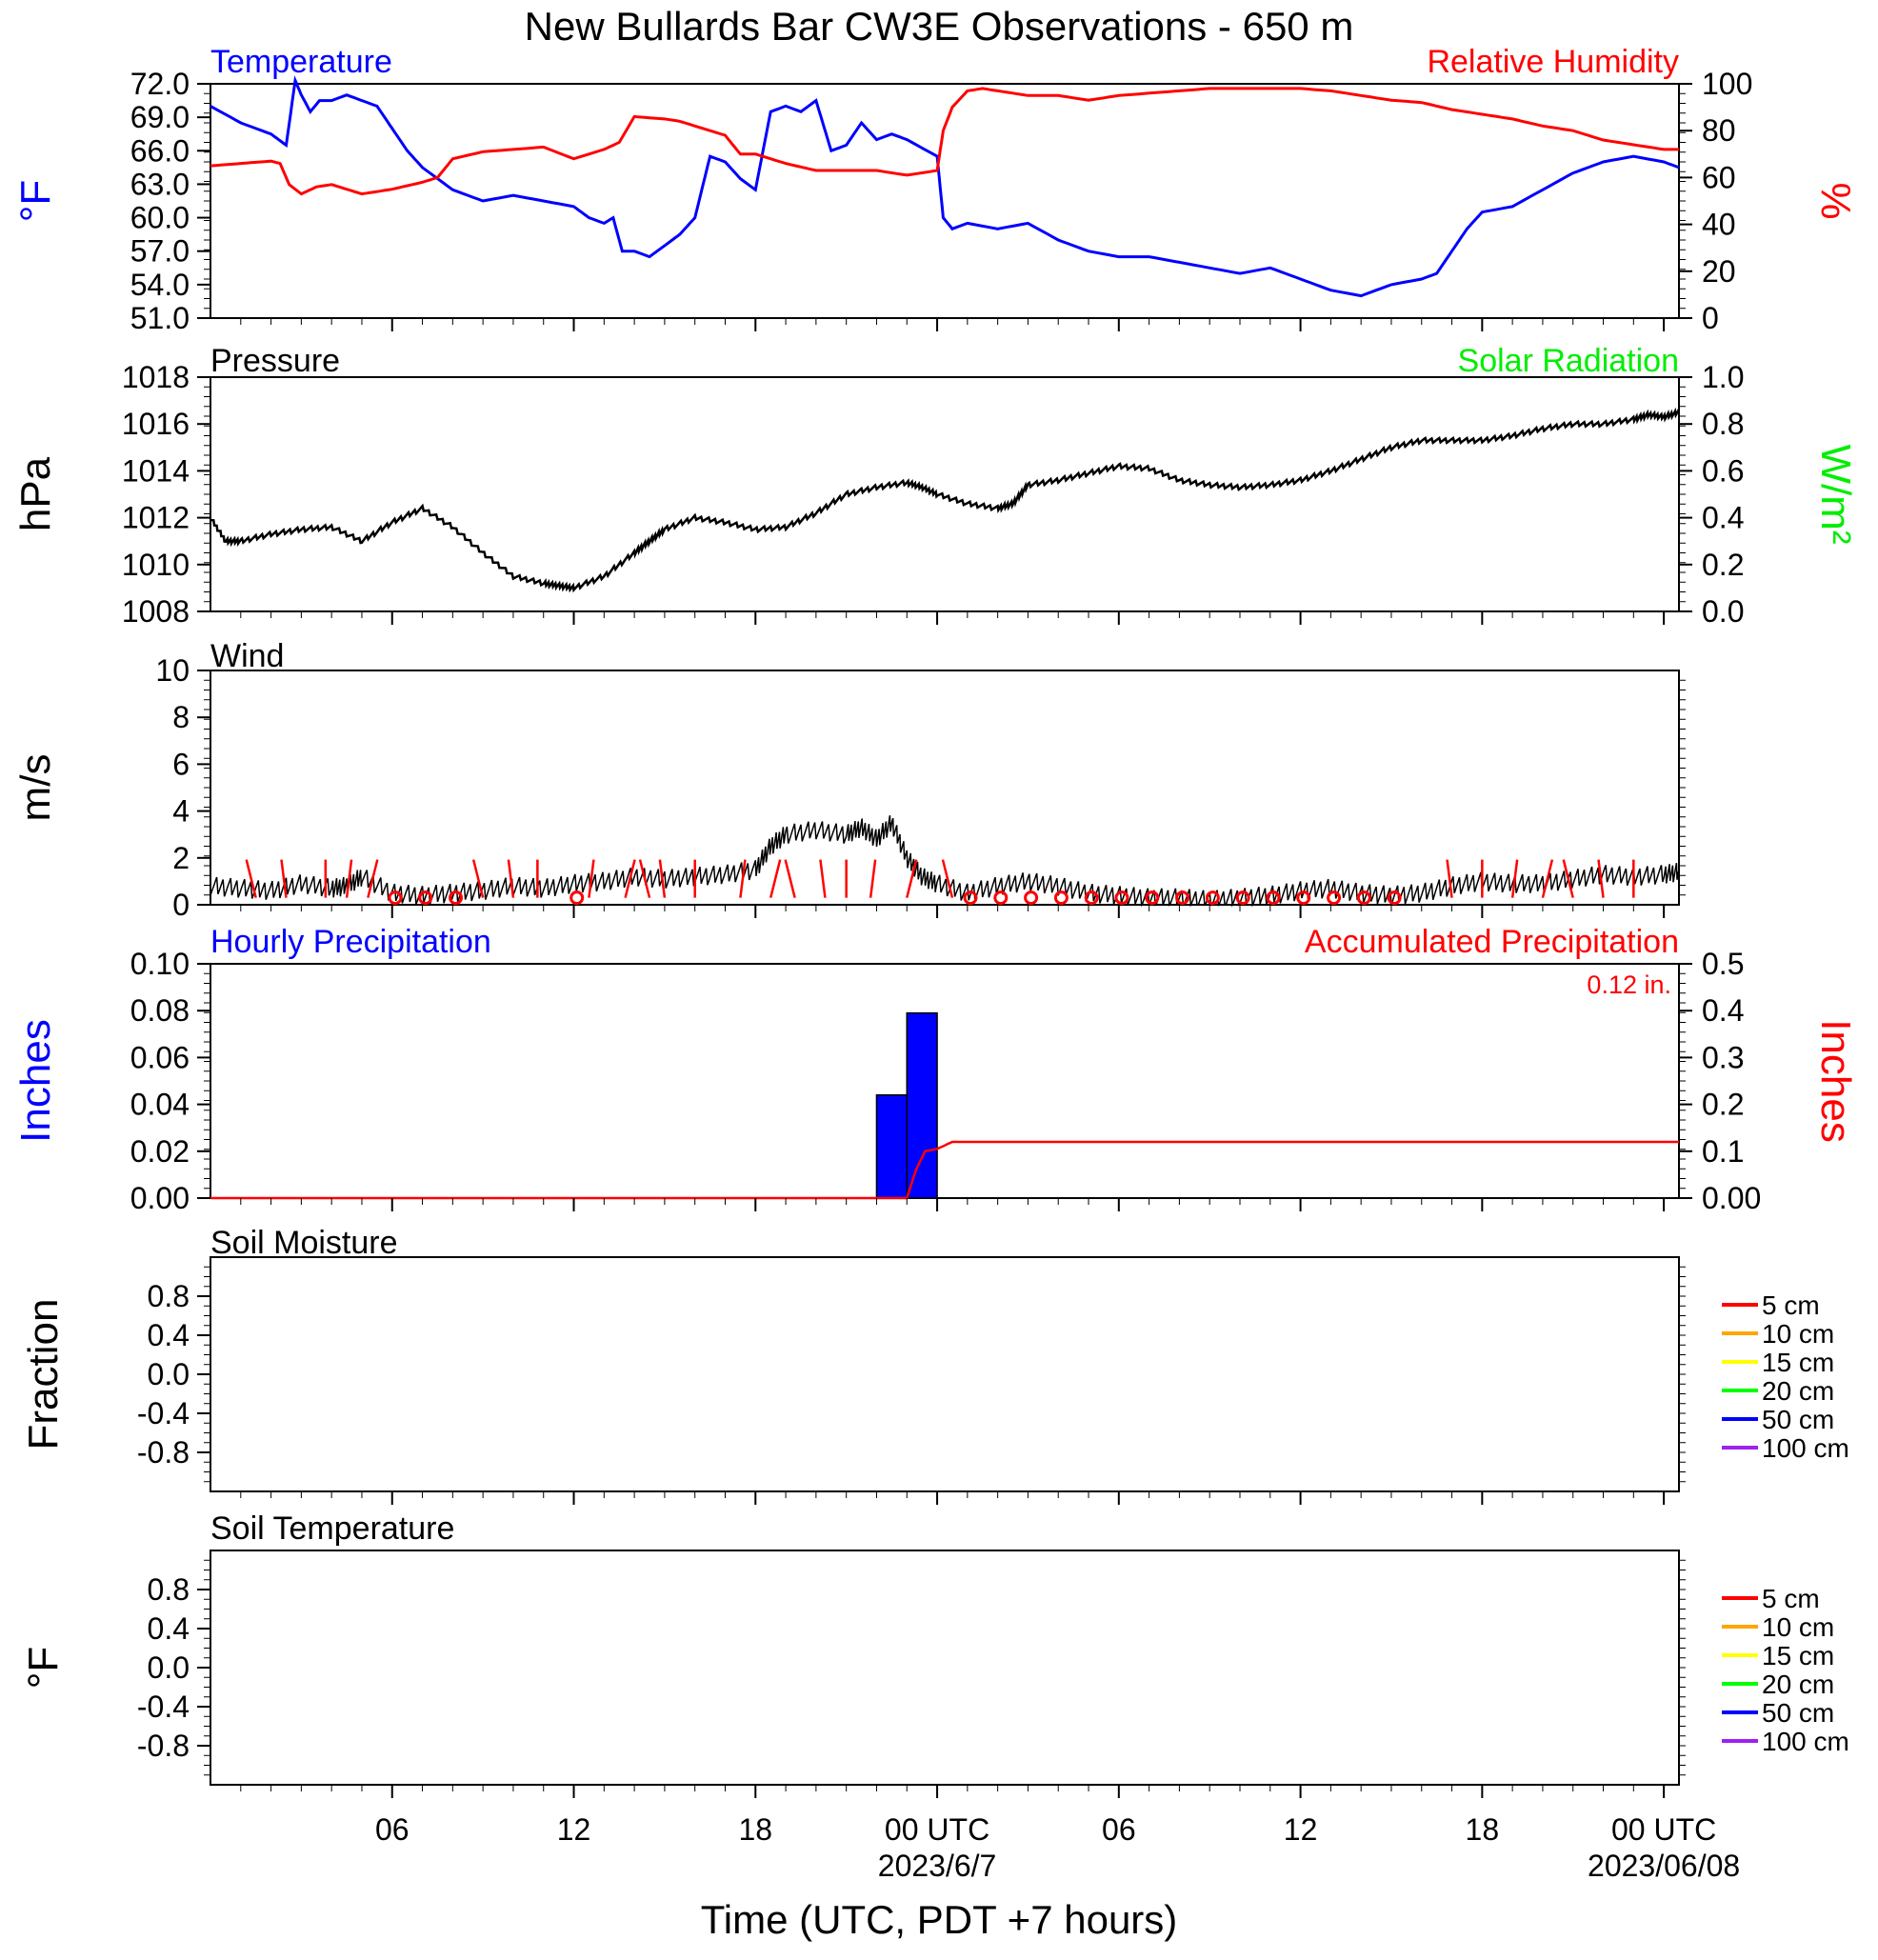  What do you see at coordinates (160, 84) in the screenshot?
I see `temp-tick-label: 72.0` at bounding box center [160, 84].